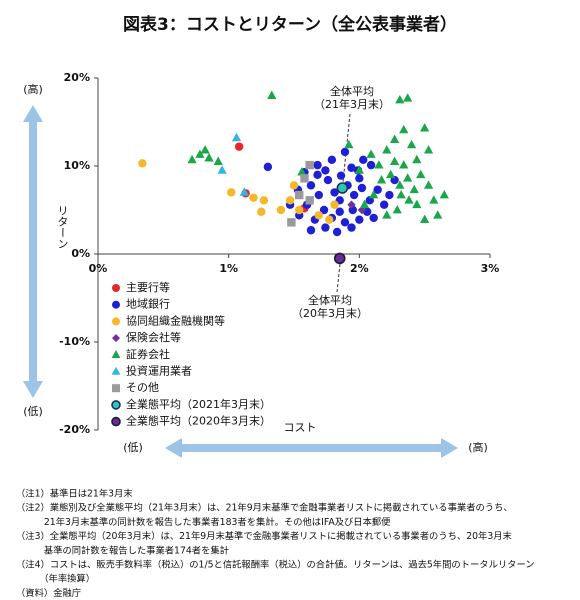 This screenshot has width=580, height=600. Describe the element at coordinates (48, 593) in the screenshot. I see `note: （資料）金融庁` at that location.